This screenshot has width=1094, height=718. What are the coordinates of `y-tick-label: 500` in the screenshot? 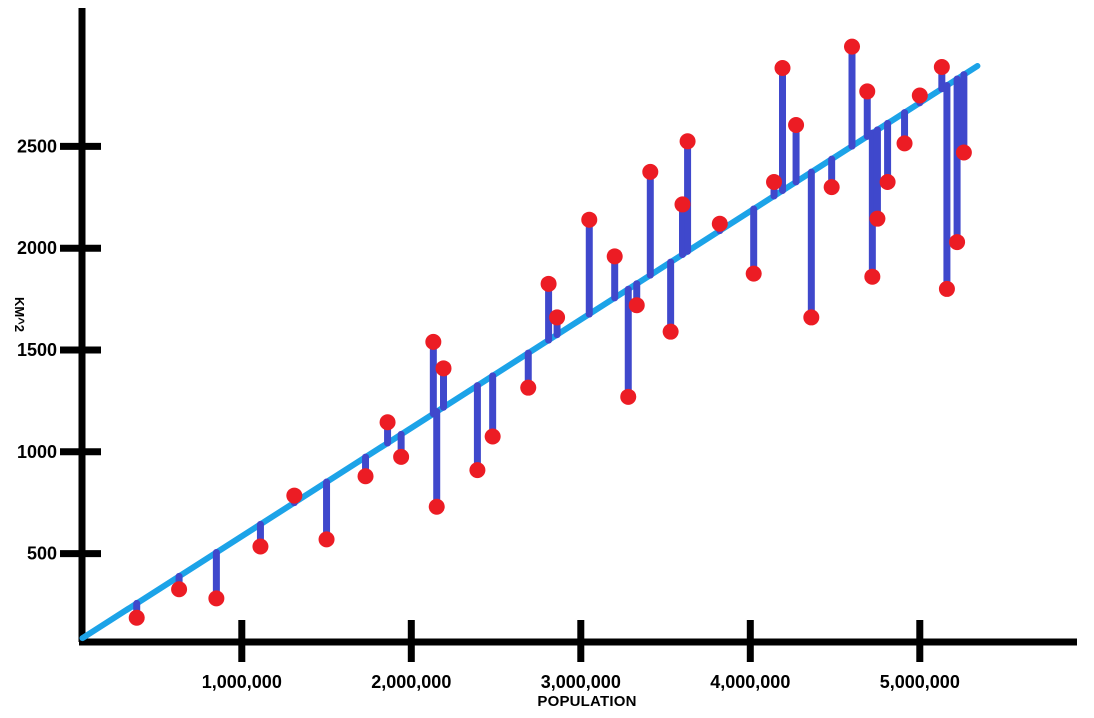 It's located at (42, 554).